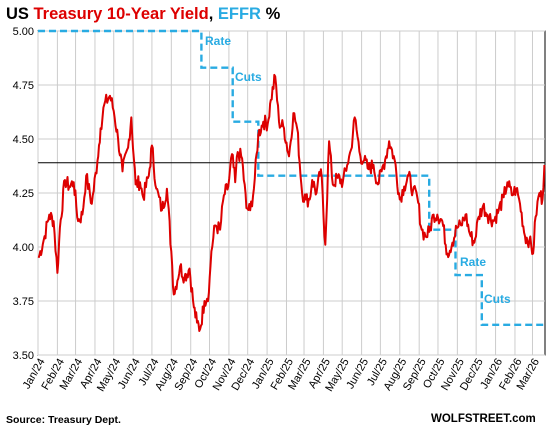 The height and width of the screenshot is (431, 551). I want to click on y-tick-label: 4.00, so click(23, 248).